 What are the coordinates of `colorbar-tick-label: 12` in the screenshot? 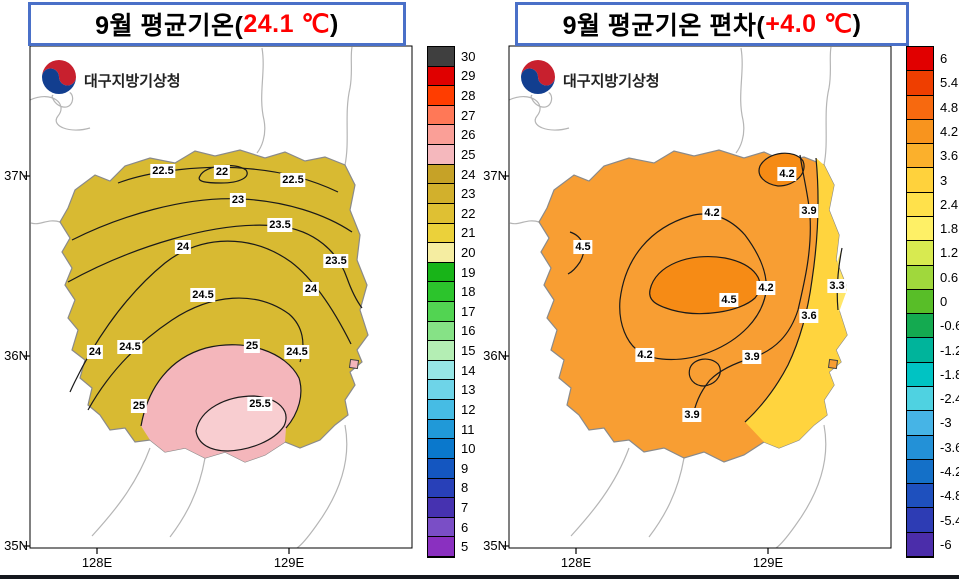 It's located at (468, 409).